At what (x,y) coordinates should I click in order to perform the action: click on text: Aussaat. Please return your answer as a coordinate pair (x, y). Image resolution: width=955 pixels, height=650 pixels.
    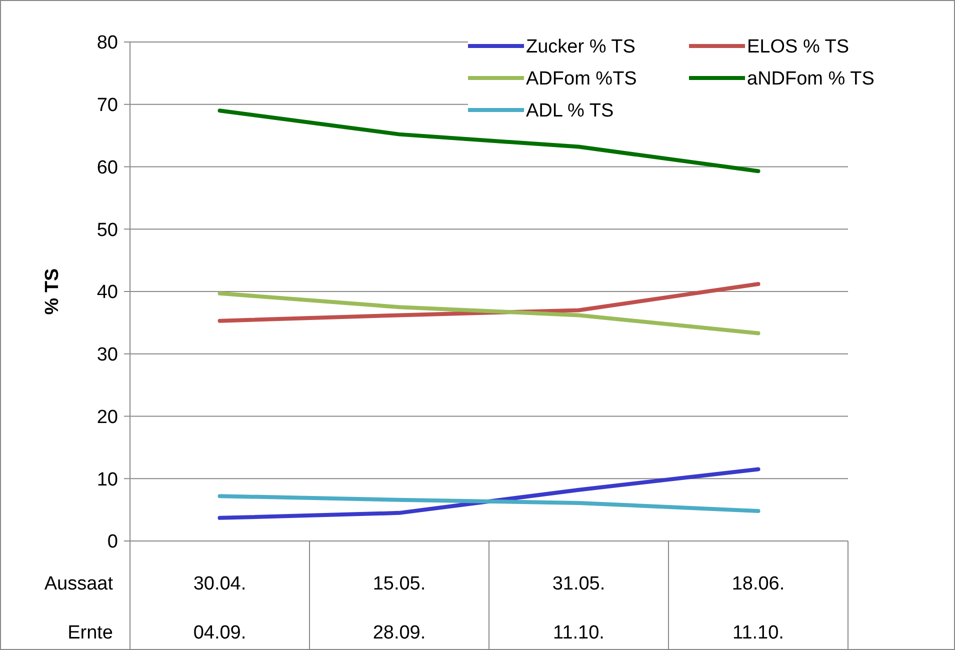
    Looking at the image, I should click on (79, 584).